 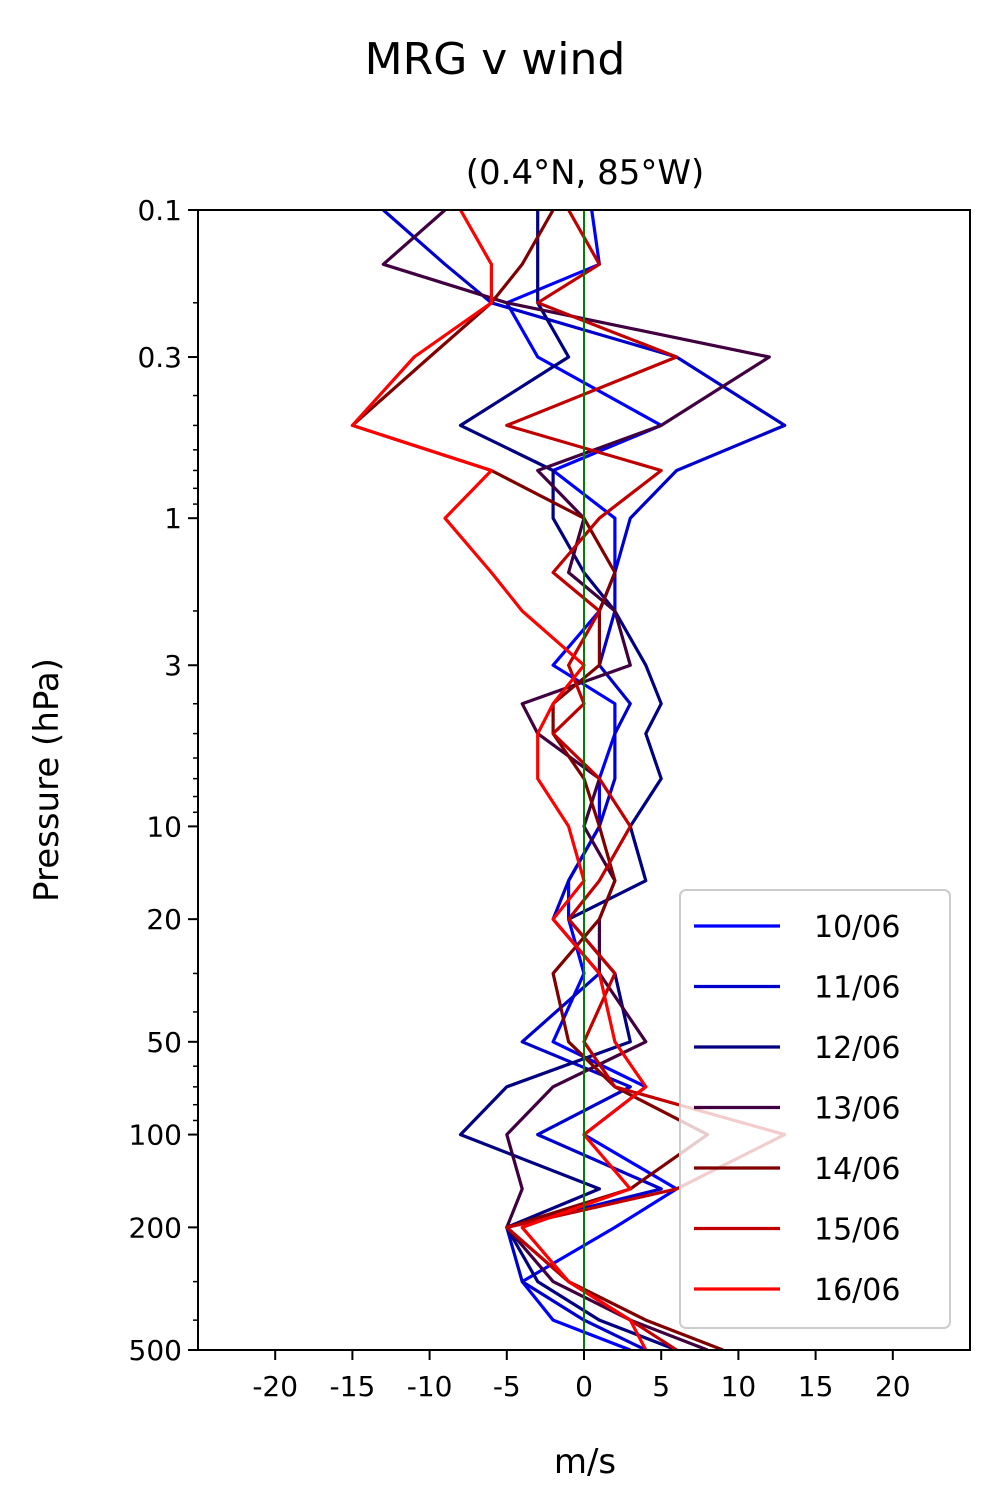 I want to click on legend-label: 12/06, so click(x=857, y=1048).